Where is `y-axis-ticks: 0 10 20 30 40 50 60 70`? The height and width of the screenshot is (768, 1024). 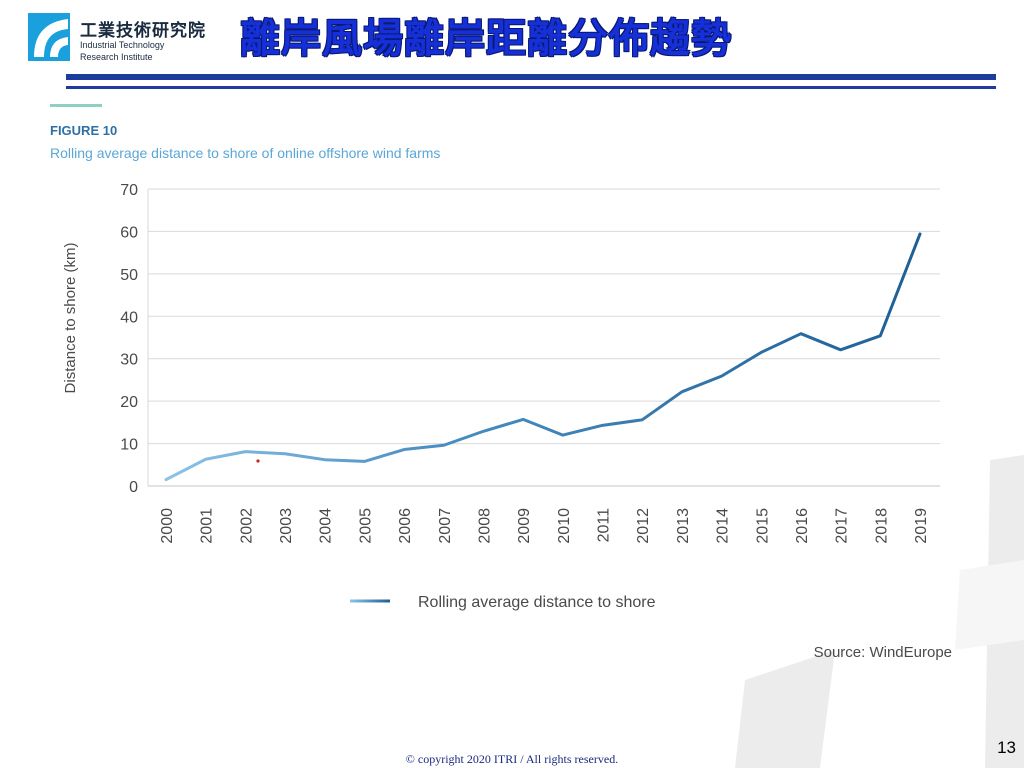
y-axis-ticks: 0 10 20 30 40 50 60 70 is located at coordinates (129, 339).